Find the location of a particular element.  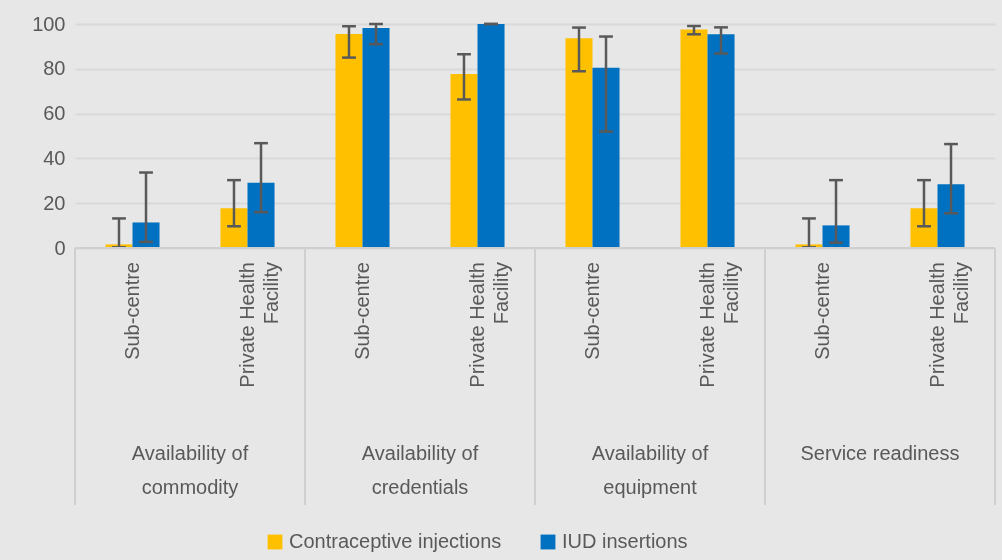

legend-label: Contraceptive injections is located at coordinates (395, 541).